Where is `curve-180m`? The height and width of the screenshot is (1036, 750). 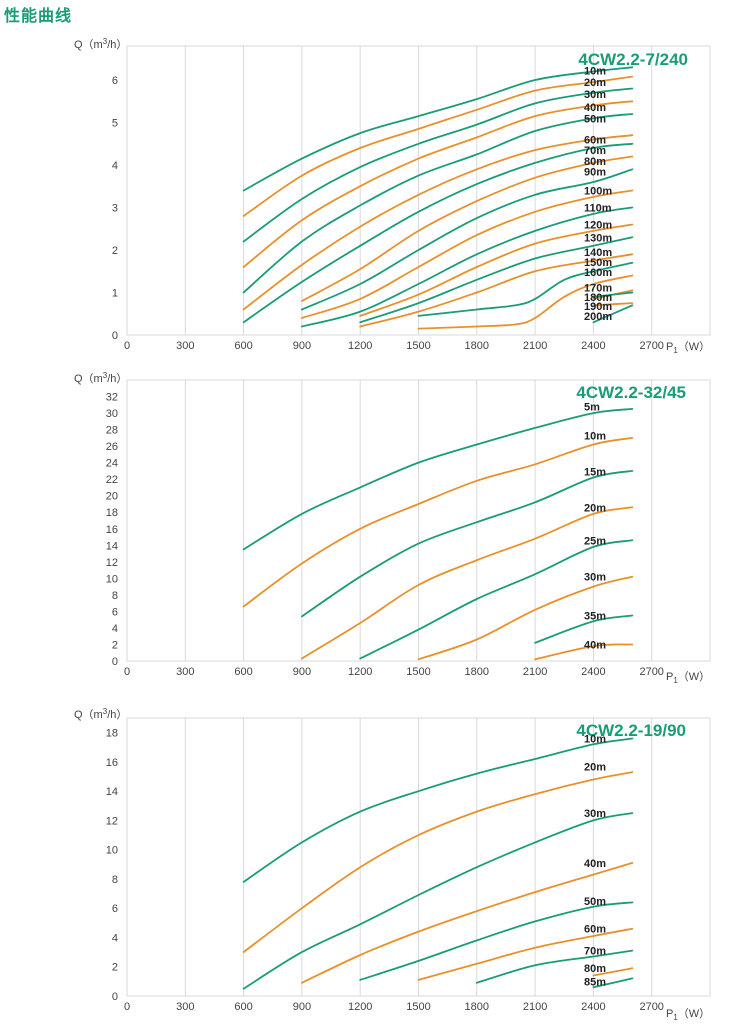 curve-180m is located at coordinates (613, 294).